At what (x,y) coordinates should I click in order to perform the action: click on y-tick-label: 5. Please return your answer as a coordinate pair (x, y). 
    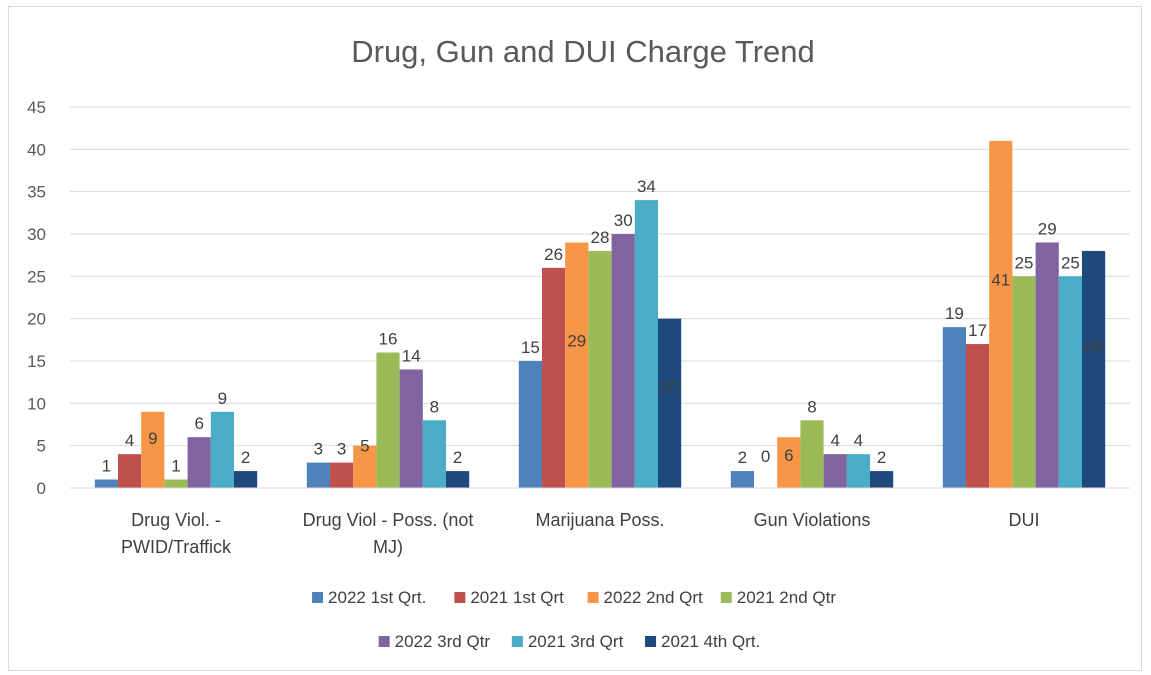
    Looking at the image, I should click on (41, 446).